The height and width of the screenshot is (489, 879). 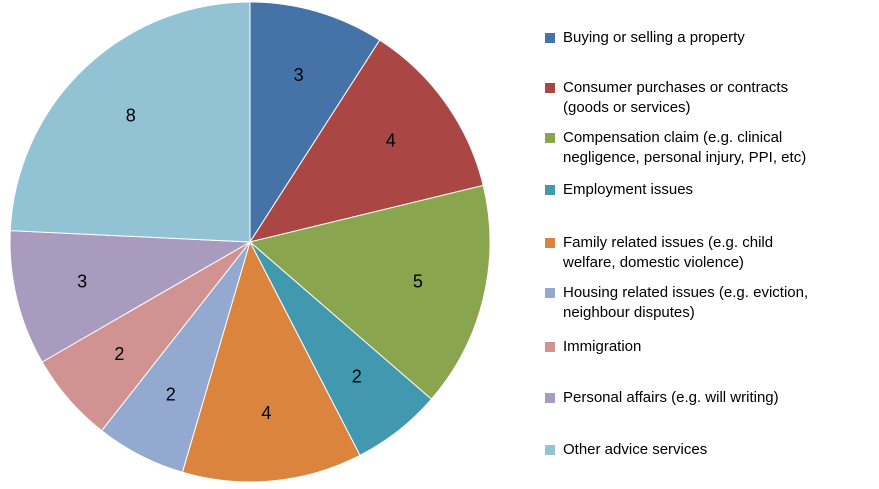 What do you see at coordinates (654, 37) in the screenshot?
I see `legend-label: Buying or selling a property` at bounding box center [654, 37].